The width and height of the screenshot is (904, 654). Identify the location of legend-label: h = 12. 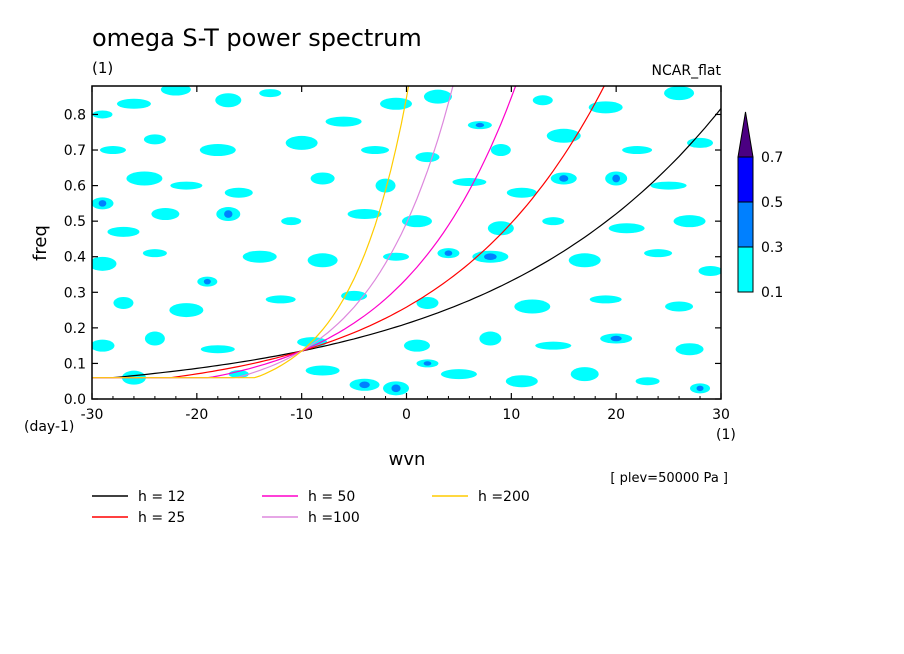
(161, 497).